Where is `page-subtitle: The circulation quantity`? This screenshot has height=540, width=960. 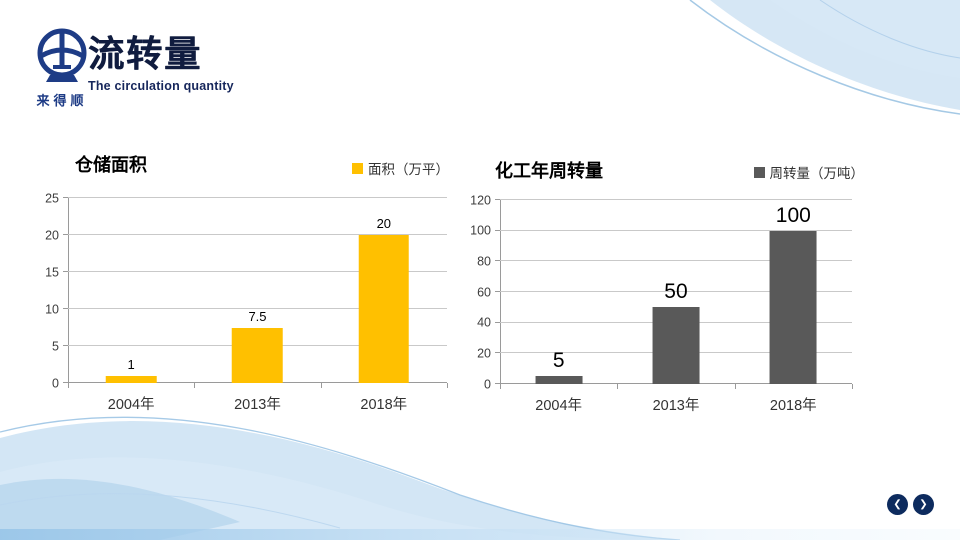
page-subtitle: The circulation quantity is located at coordinates (161, 85).